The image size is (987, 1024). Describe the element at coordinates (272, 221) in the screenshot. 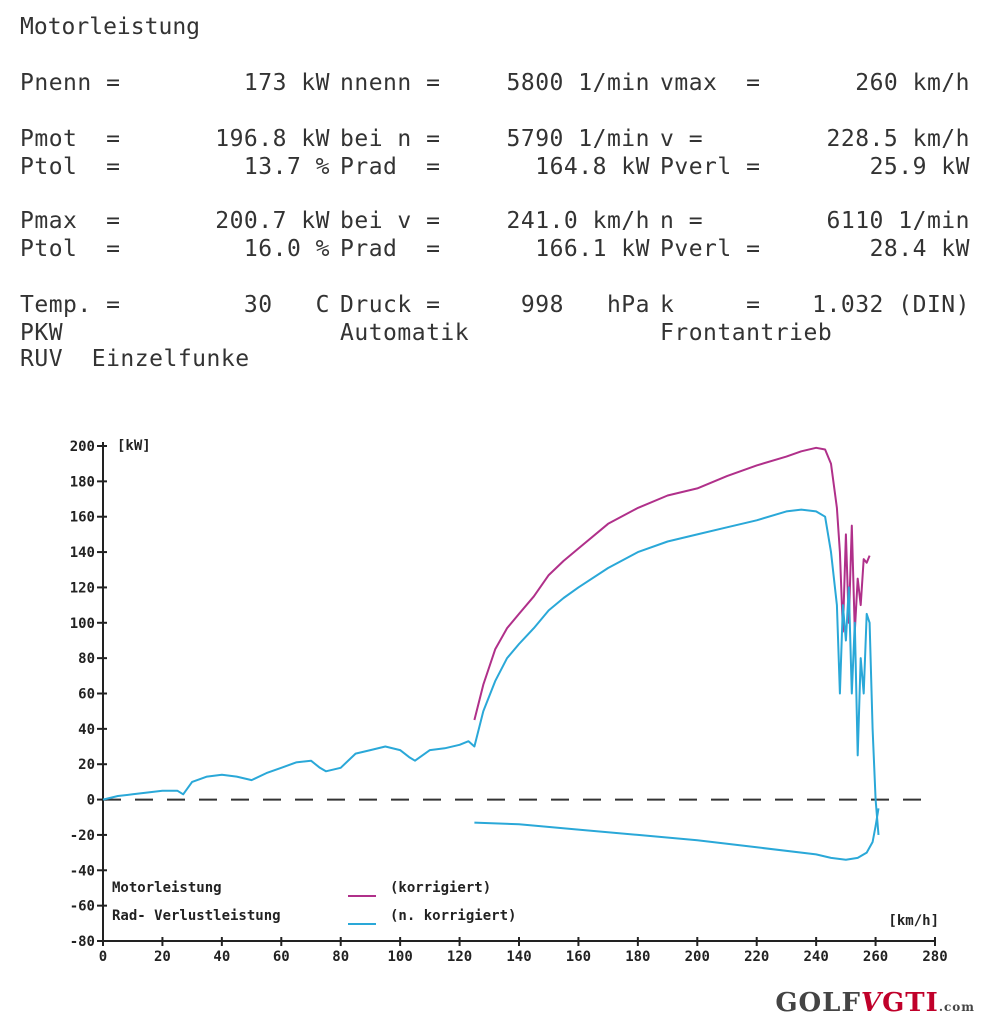

I see `report-value: 200.7 kW` at that location.